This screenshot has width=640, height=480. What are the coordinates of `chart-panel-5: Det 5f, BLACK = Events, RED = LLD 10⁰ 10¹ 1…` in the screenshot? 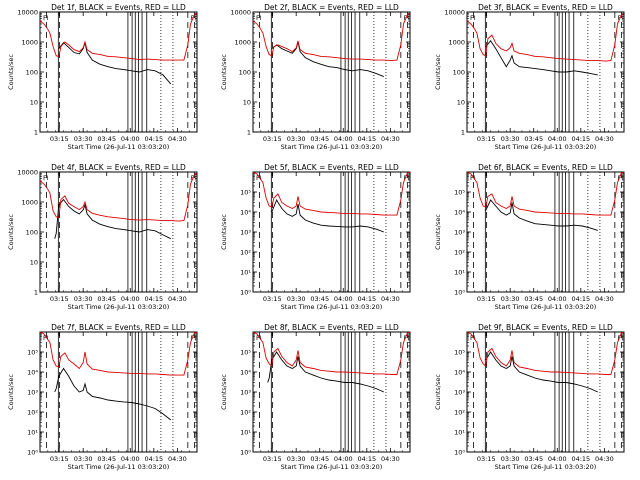 It's located at (315, 237).